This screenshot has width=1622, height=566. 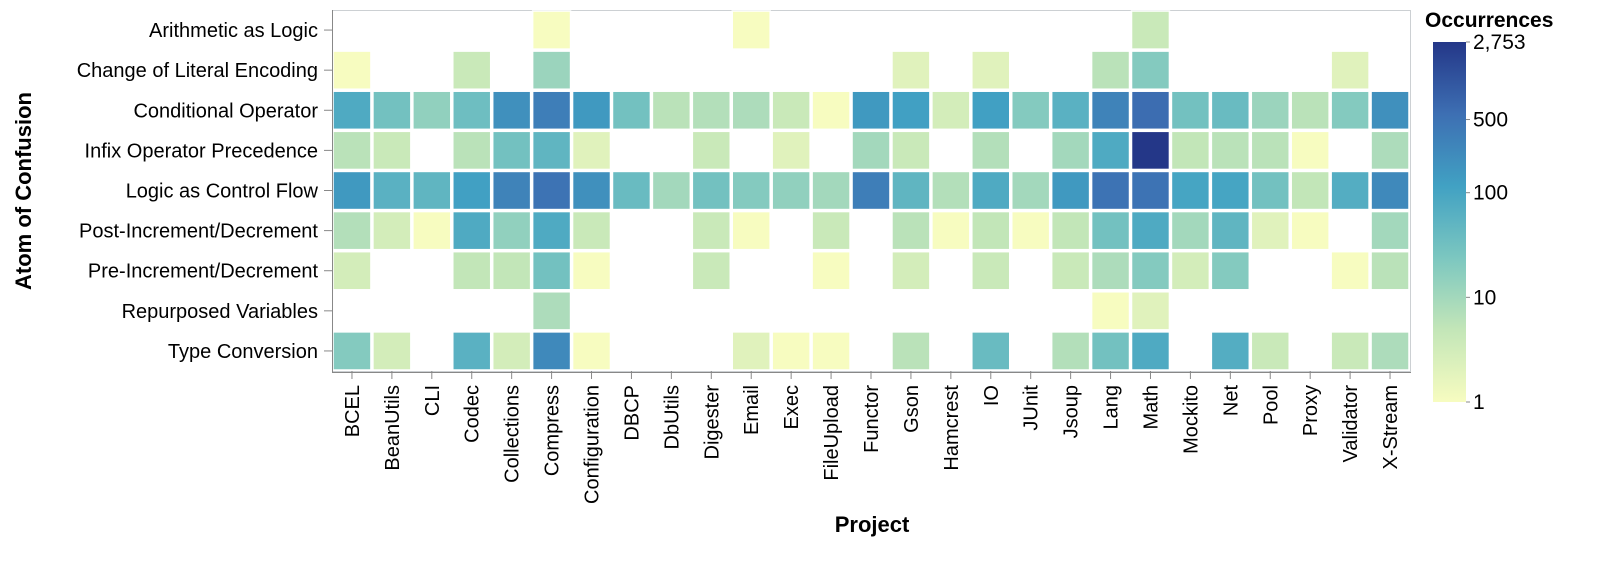 What do you see at coordinates (952, 428) in the screenshot?
I see `x-tick-label: Hamcrest` at bounding box center [952, 428].